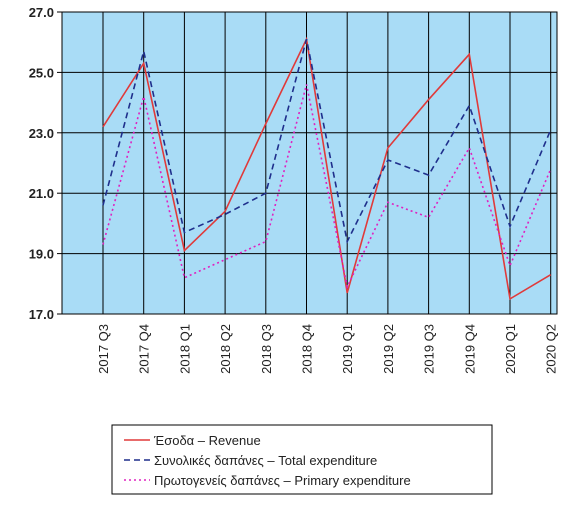 Image resolution: width=565 pixels, height=509 pixels. What do you see at coordinates (469, 349) in the screenshot?
I see `x-tick-label: 2019 Q4` at bounding box center [469, 349].